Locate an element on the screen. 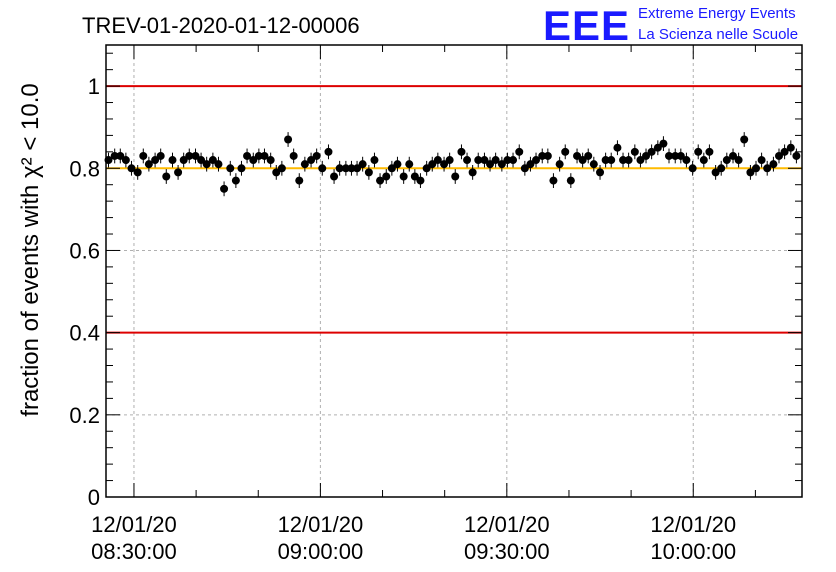  y-tick-label: 0.4 is located at coordinates (84, 333).